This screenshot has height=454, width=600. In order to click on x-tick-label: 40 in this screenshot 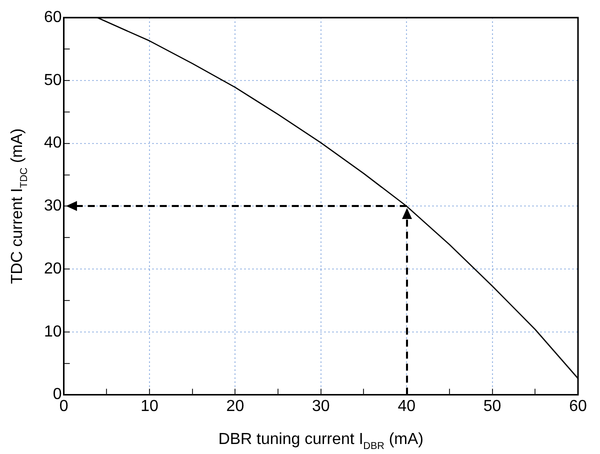, I will do `click(407, 406)`.